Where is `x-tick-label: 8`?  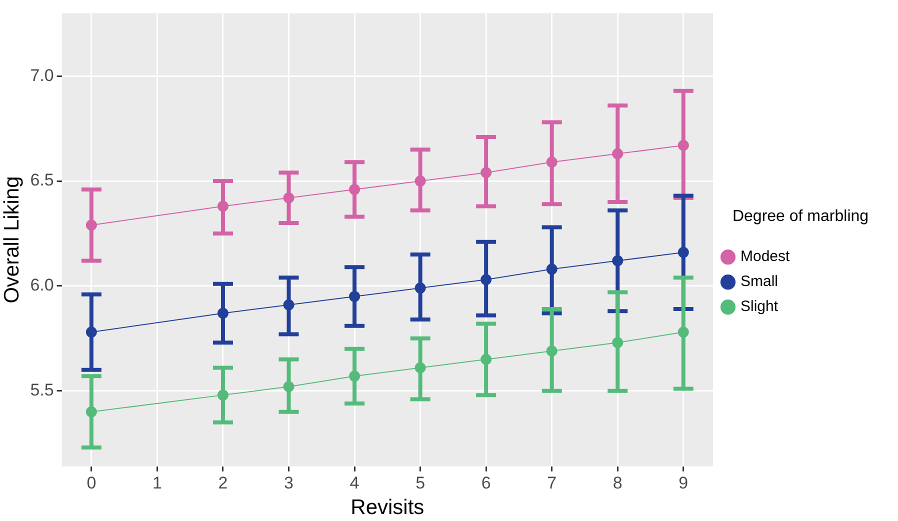
x-tick-label: 8 is located at coordinates (617, 482).